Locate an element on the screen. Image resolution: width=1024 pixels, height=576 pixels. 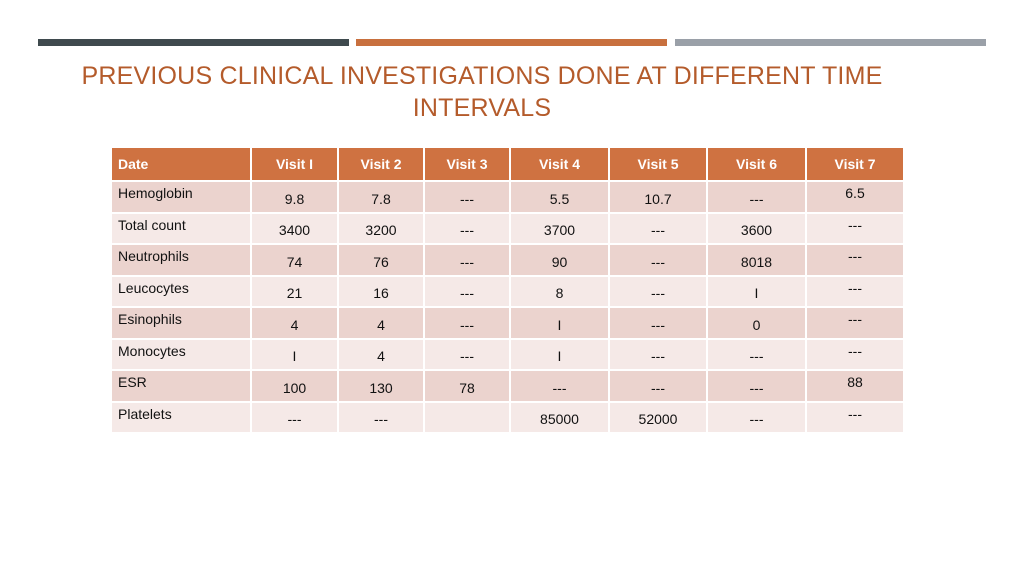
column-header: Visit 2 is located at coordinates (381, 165).